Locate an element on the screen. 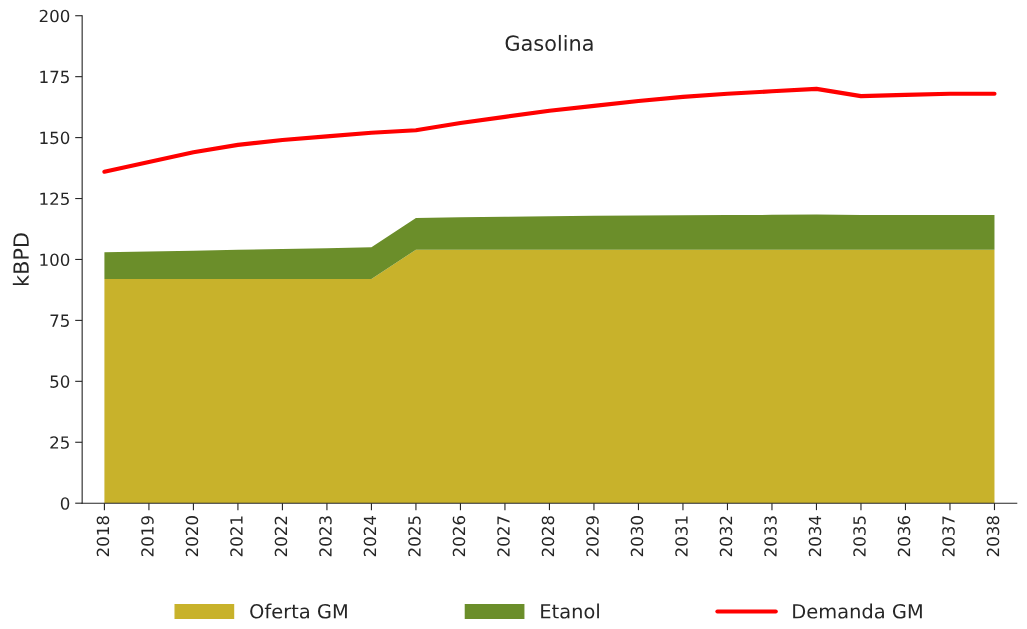 The image size is (1027, 629). x-tick-label: 2023 is located at coordinates (325, 536).